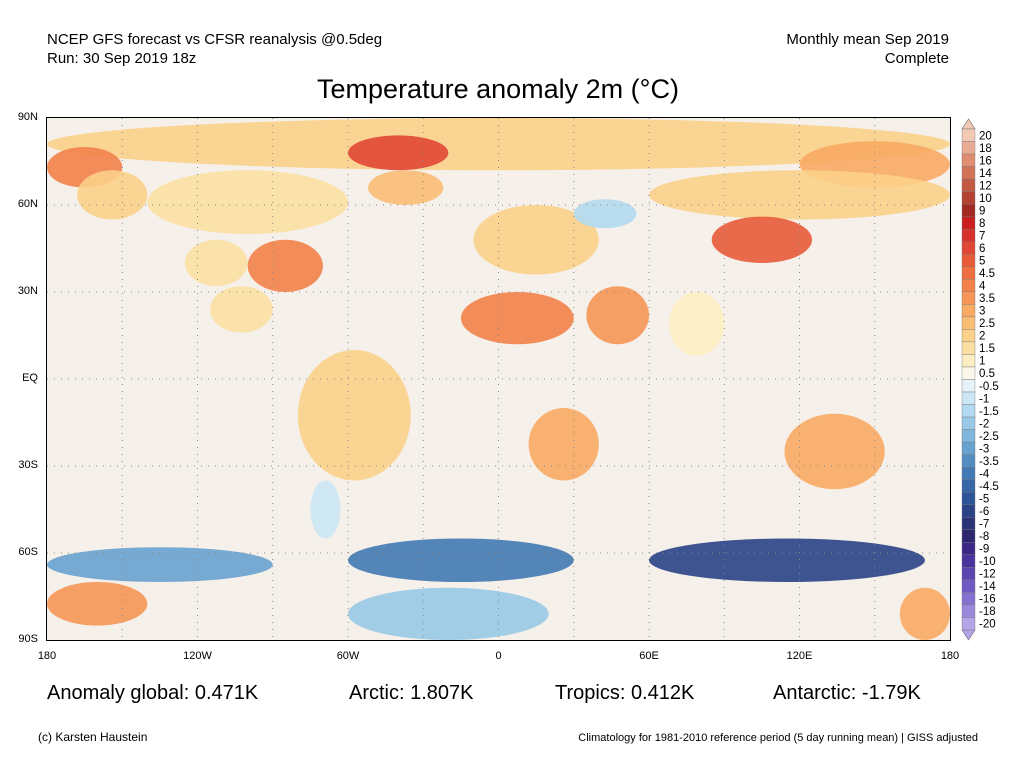 This screenshot has width=1024, height=768. What do you see at coordinates (153, 693) in the screenshot?
I see `global-anomaly: Anomaly global: 0.471K` at bounding box center [153, 693].